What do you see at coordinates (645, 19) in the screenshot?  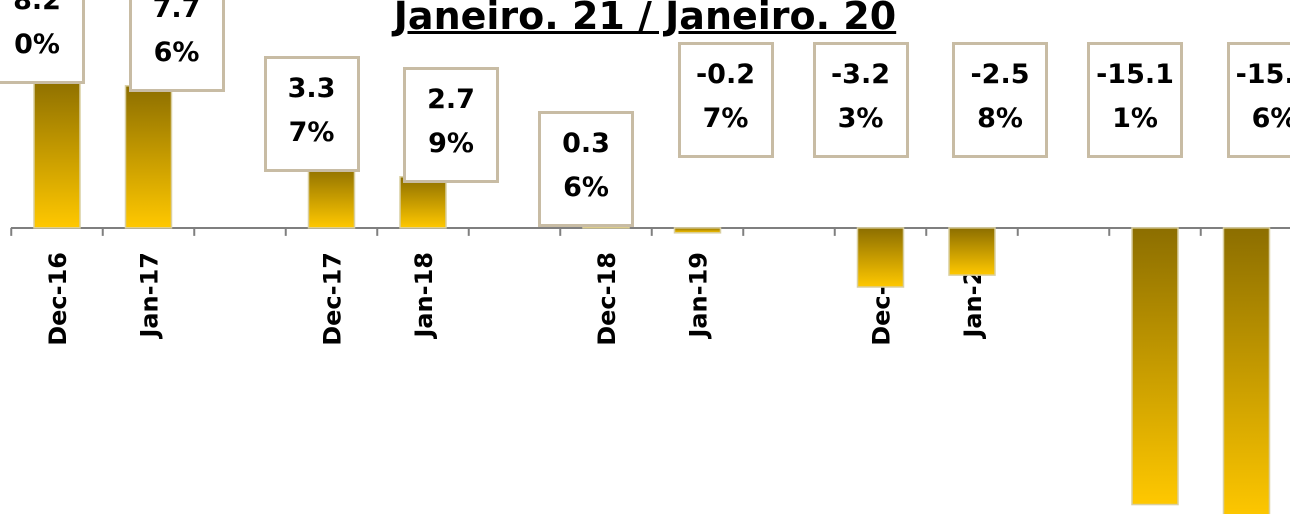 I see `chart-title: Janeiro. 21 / Janeiro. 20` at bounding box center [645, 19].